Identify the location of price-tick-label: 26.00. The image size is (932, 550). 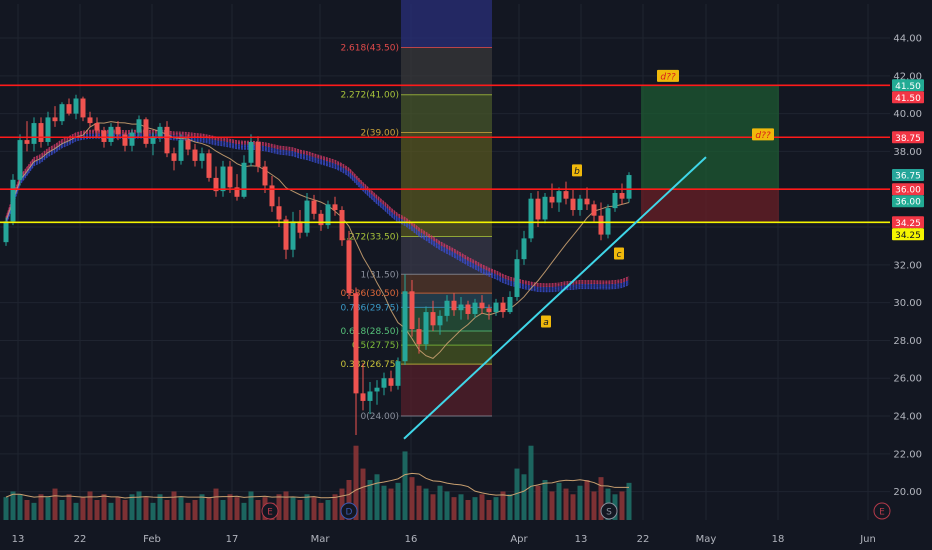
(907, 379).